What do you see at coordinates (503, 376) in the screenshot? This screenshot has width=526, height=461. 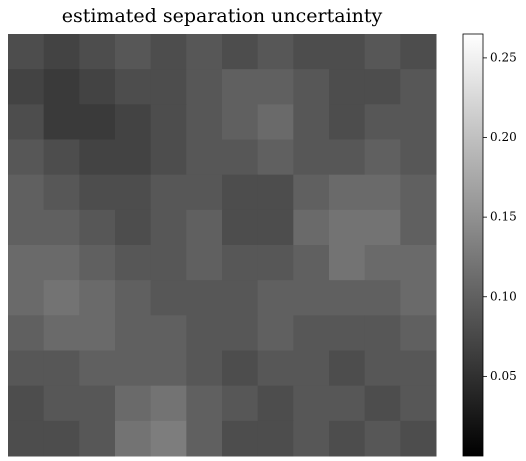 I see `colorbar-tick-label: 0.05` at bounding box center [503, 376].